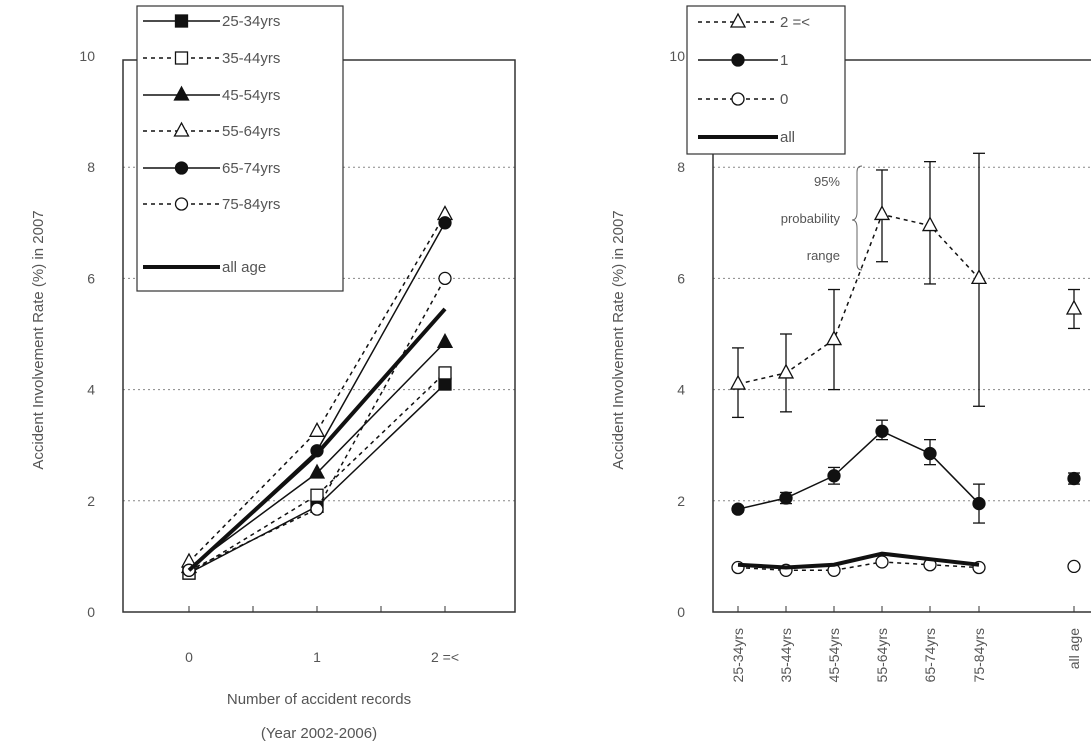  I want to click on annotation-line-3: range, so click(823, 255).